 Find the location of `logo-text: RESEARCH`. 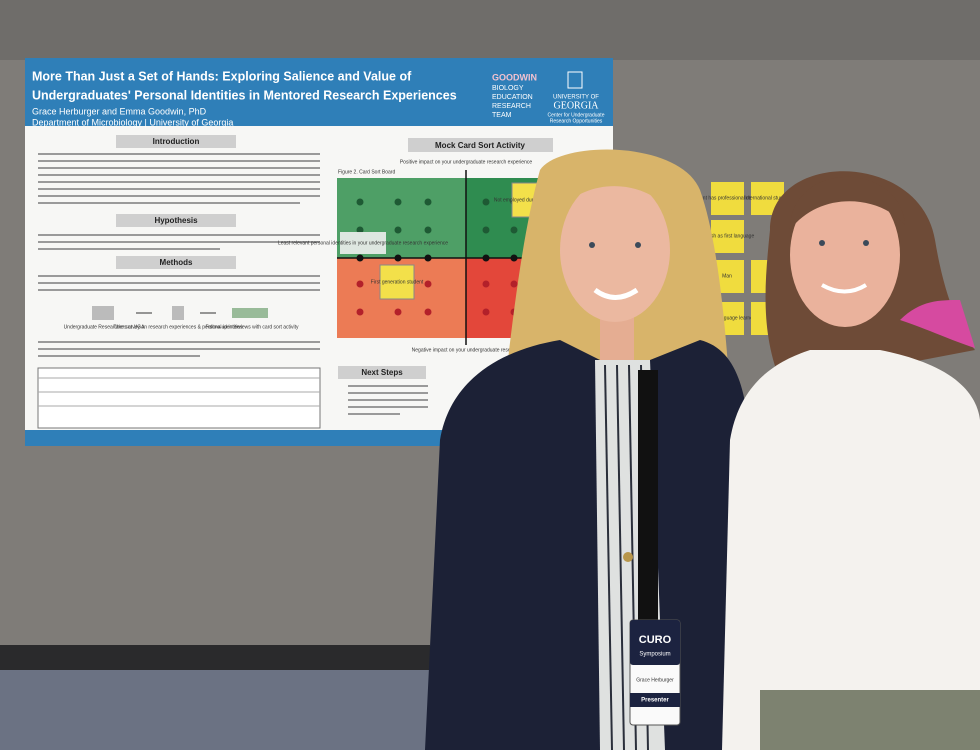

logo-text: RESEARCH is located at coordinates (511, 106).